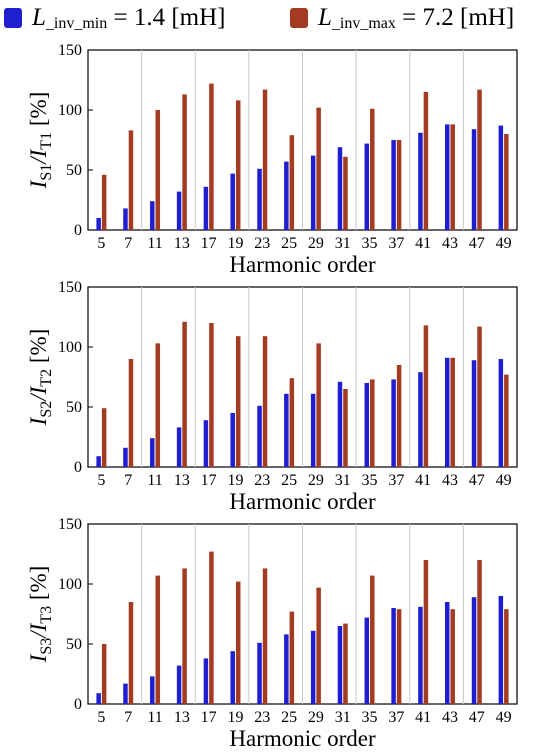 The height and width of the screenshot is (756, 550). What do you see at coordinates (474, 179) in the screenshot?
I see `bar-l-inv-min-h47` at bounding box center [474, 179].